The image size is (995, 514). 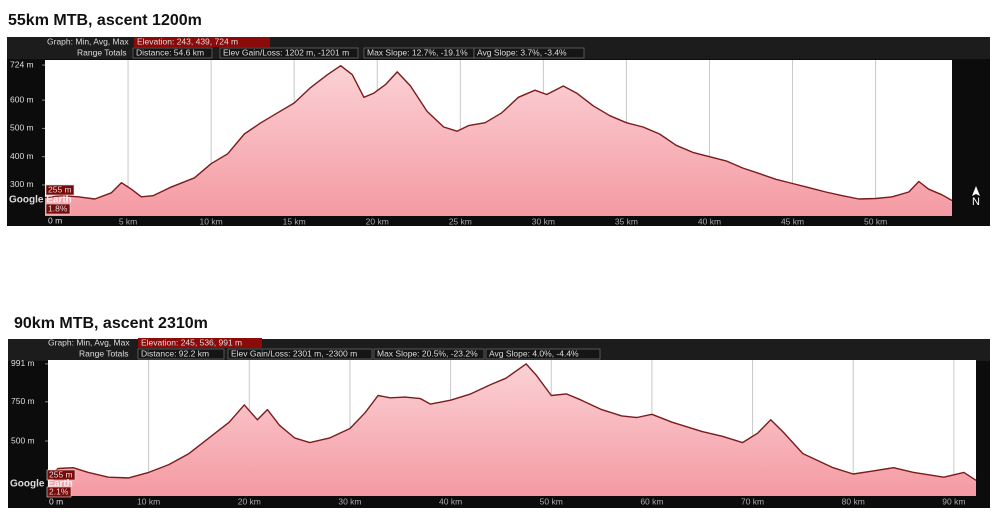 I want to click on x-tick-label: 90 km, so click(x=953, y=501).